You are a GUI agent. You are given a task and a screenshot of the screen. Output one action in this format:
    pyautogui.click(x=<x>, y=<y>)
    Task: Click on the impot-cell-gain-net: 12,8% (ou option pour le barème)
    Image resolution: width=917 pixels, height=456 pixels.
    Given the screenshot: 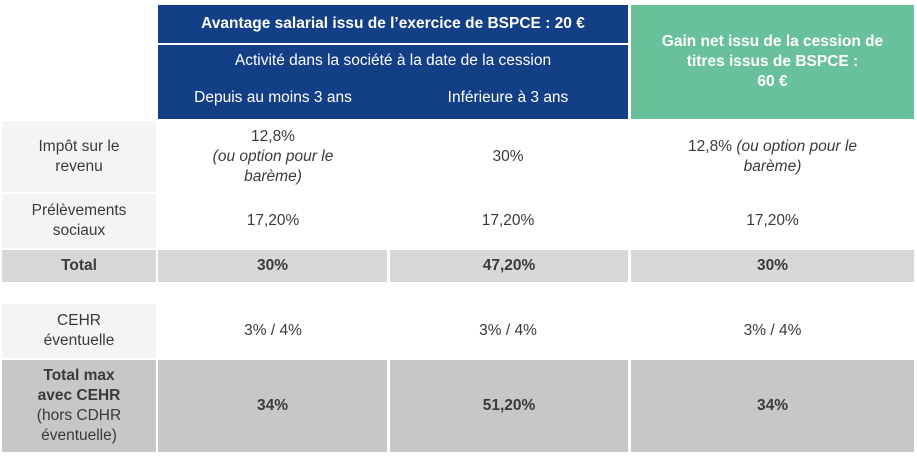 What is the action you would take?
    pyautogui.click(x=772, y=156)
    